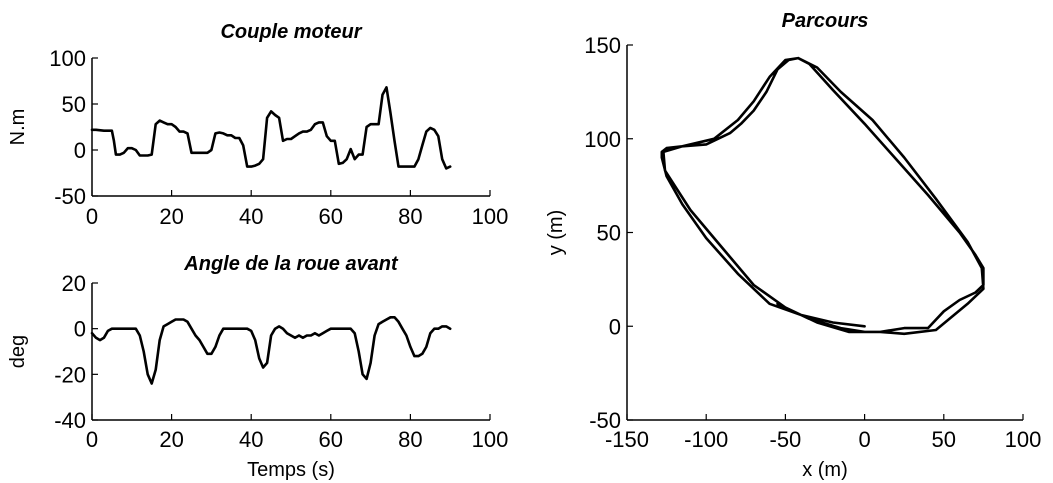  What do you see at coordinates (706, 439) in the screenshot?
I see `x-tick-label: -100` at bounding box center [706, 439].